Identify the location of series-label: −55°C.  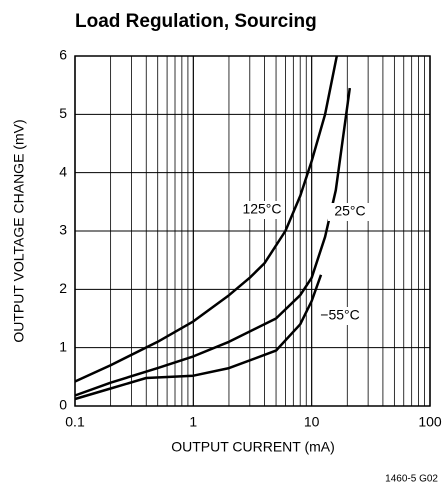
(339, 315).